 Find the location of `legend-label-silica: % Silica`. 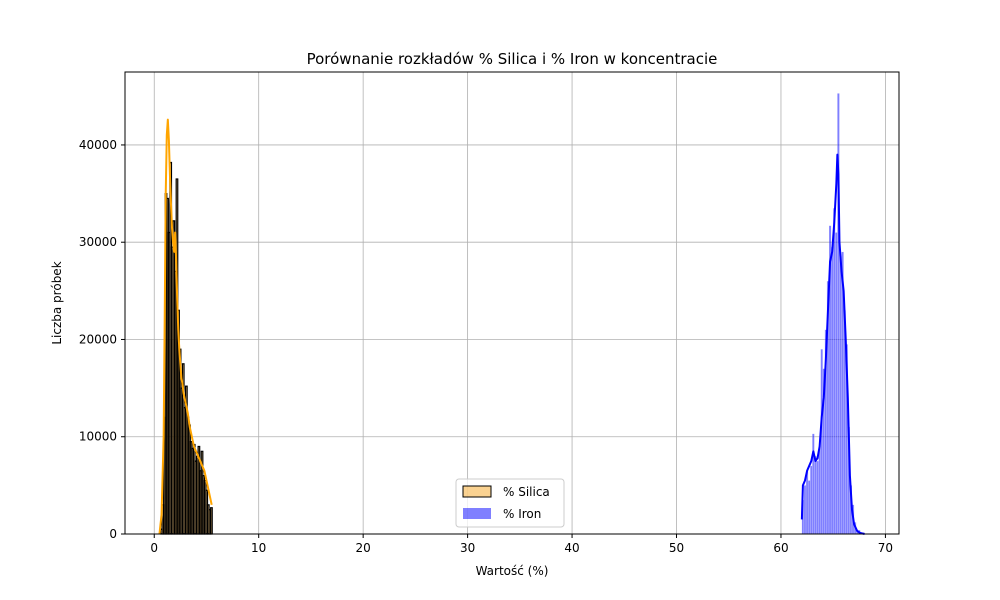

legend-label-silica: % Silica is located at coordinates (526, 492).